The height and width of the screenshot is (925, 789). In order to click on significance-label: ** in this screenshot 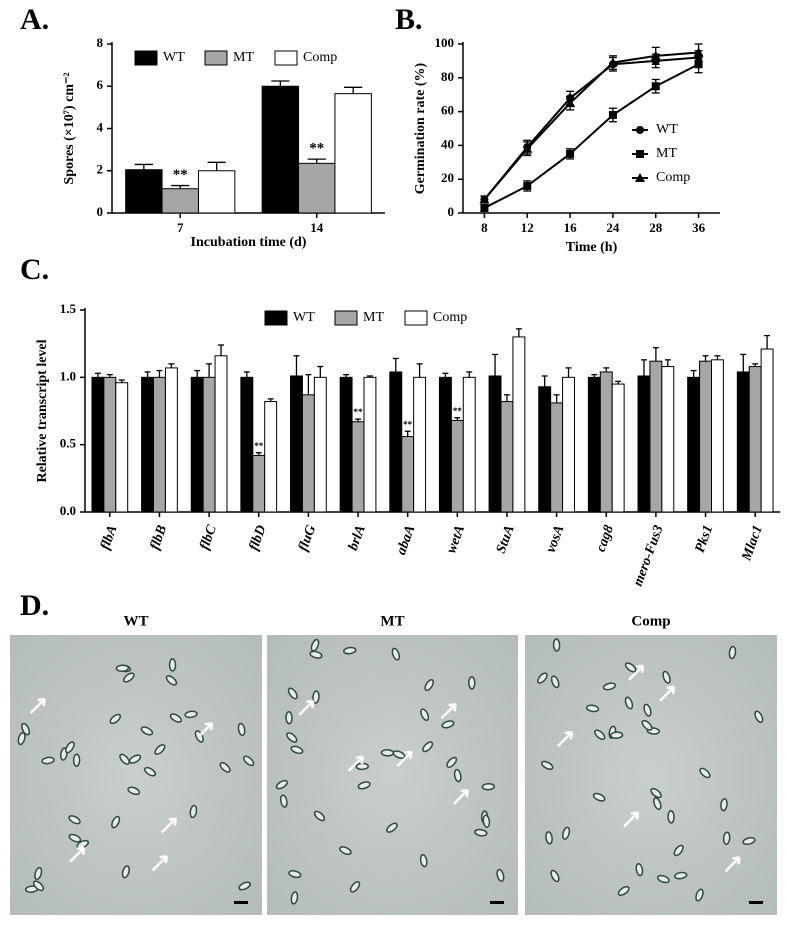, I will do `click(458, 411)`.